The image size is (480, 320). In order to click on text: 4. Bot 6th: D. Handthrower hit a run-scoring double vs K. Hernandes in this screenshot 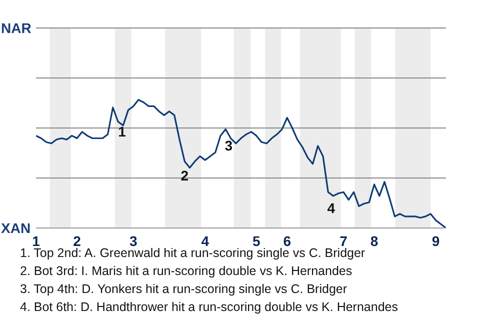, I will do `click(209, 307)`.